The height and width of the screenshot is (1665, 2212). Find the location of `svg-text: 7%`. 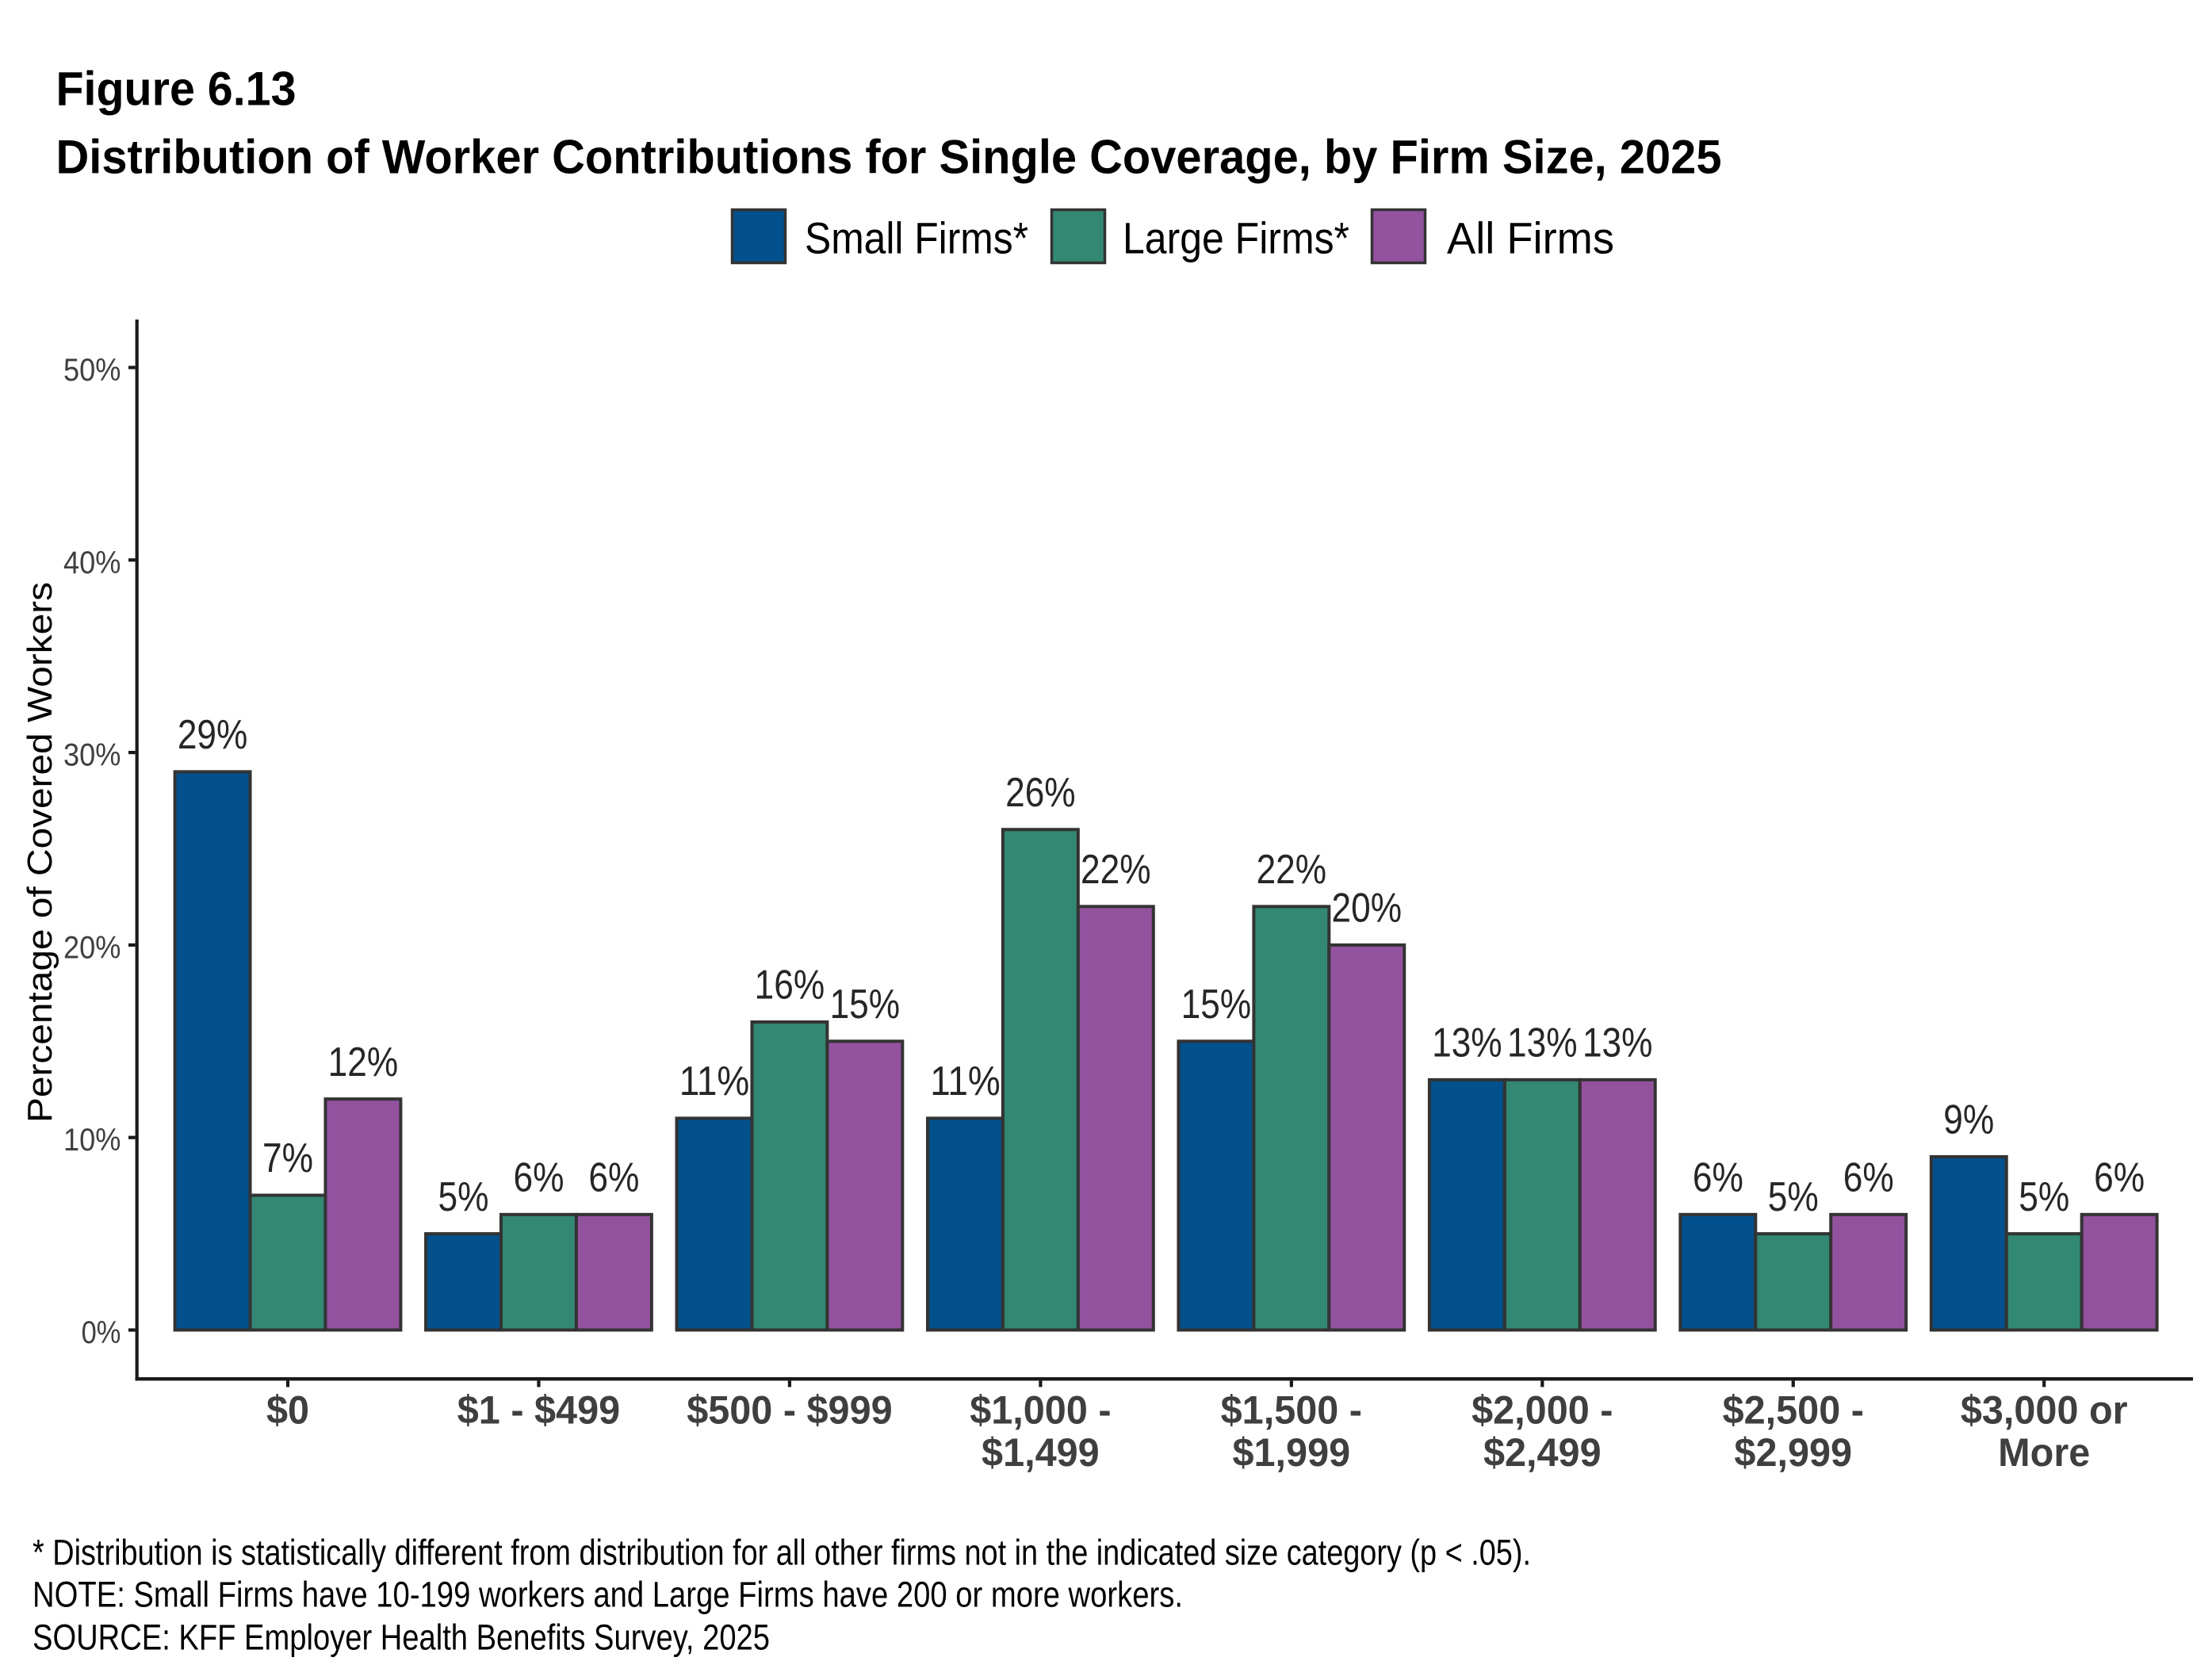

svg-text: 7% is located at coordinates (287, 1158).